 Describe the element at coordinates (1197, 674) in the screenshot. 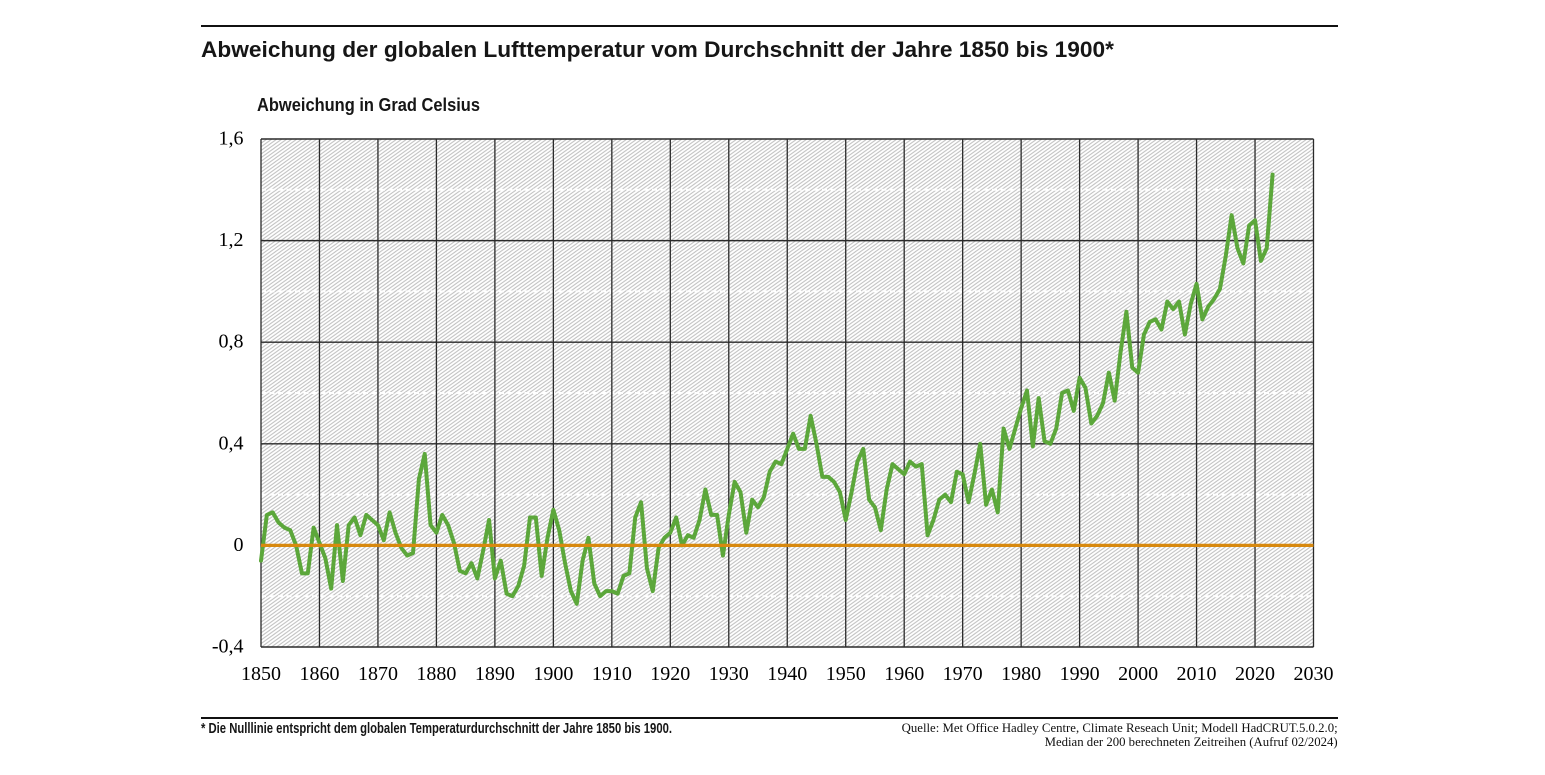

I see `x-tick-label: 2010` at that location.